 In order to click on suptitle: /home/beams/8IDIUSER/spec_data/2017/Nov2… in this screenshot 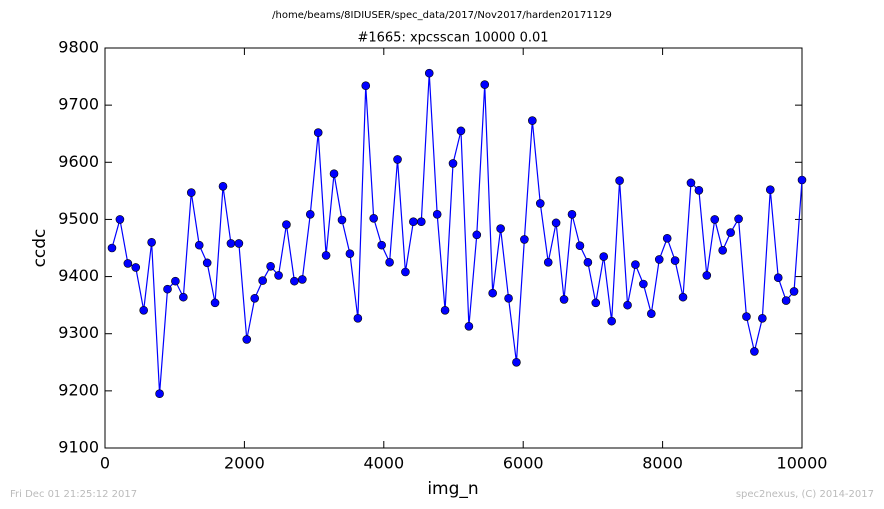, I will do `click(442, 15)`.